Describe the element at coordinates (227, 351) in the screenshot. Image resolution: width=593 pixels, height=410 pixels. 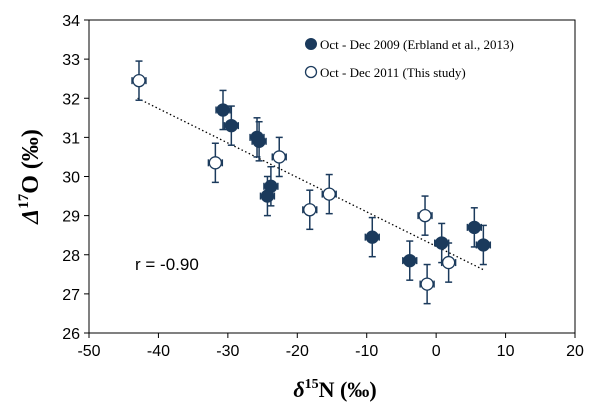
I see `x-tick-label: -30` at that location.